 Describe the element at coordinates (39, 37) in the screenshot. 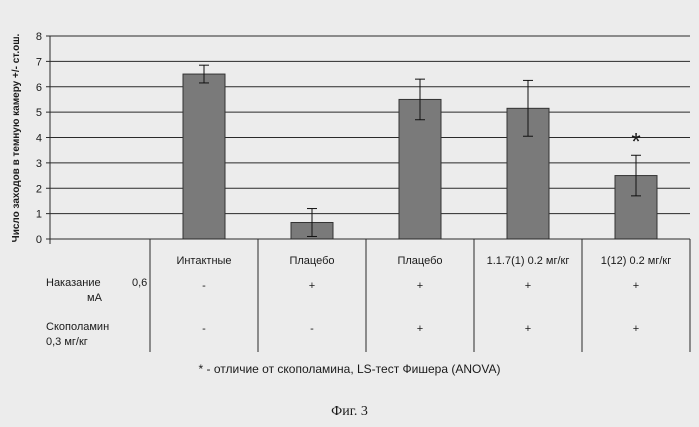

I see `y-tick-label: 8` at that location.